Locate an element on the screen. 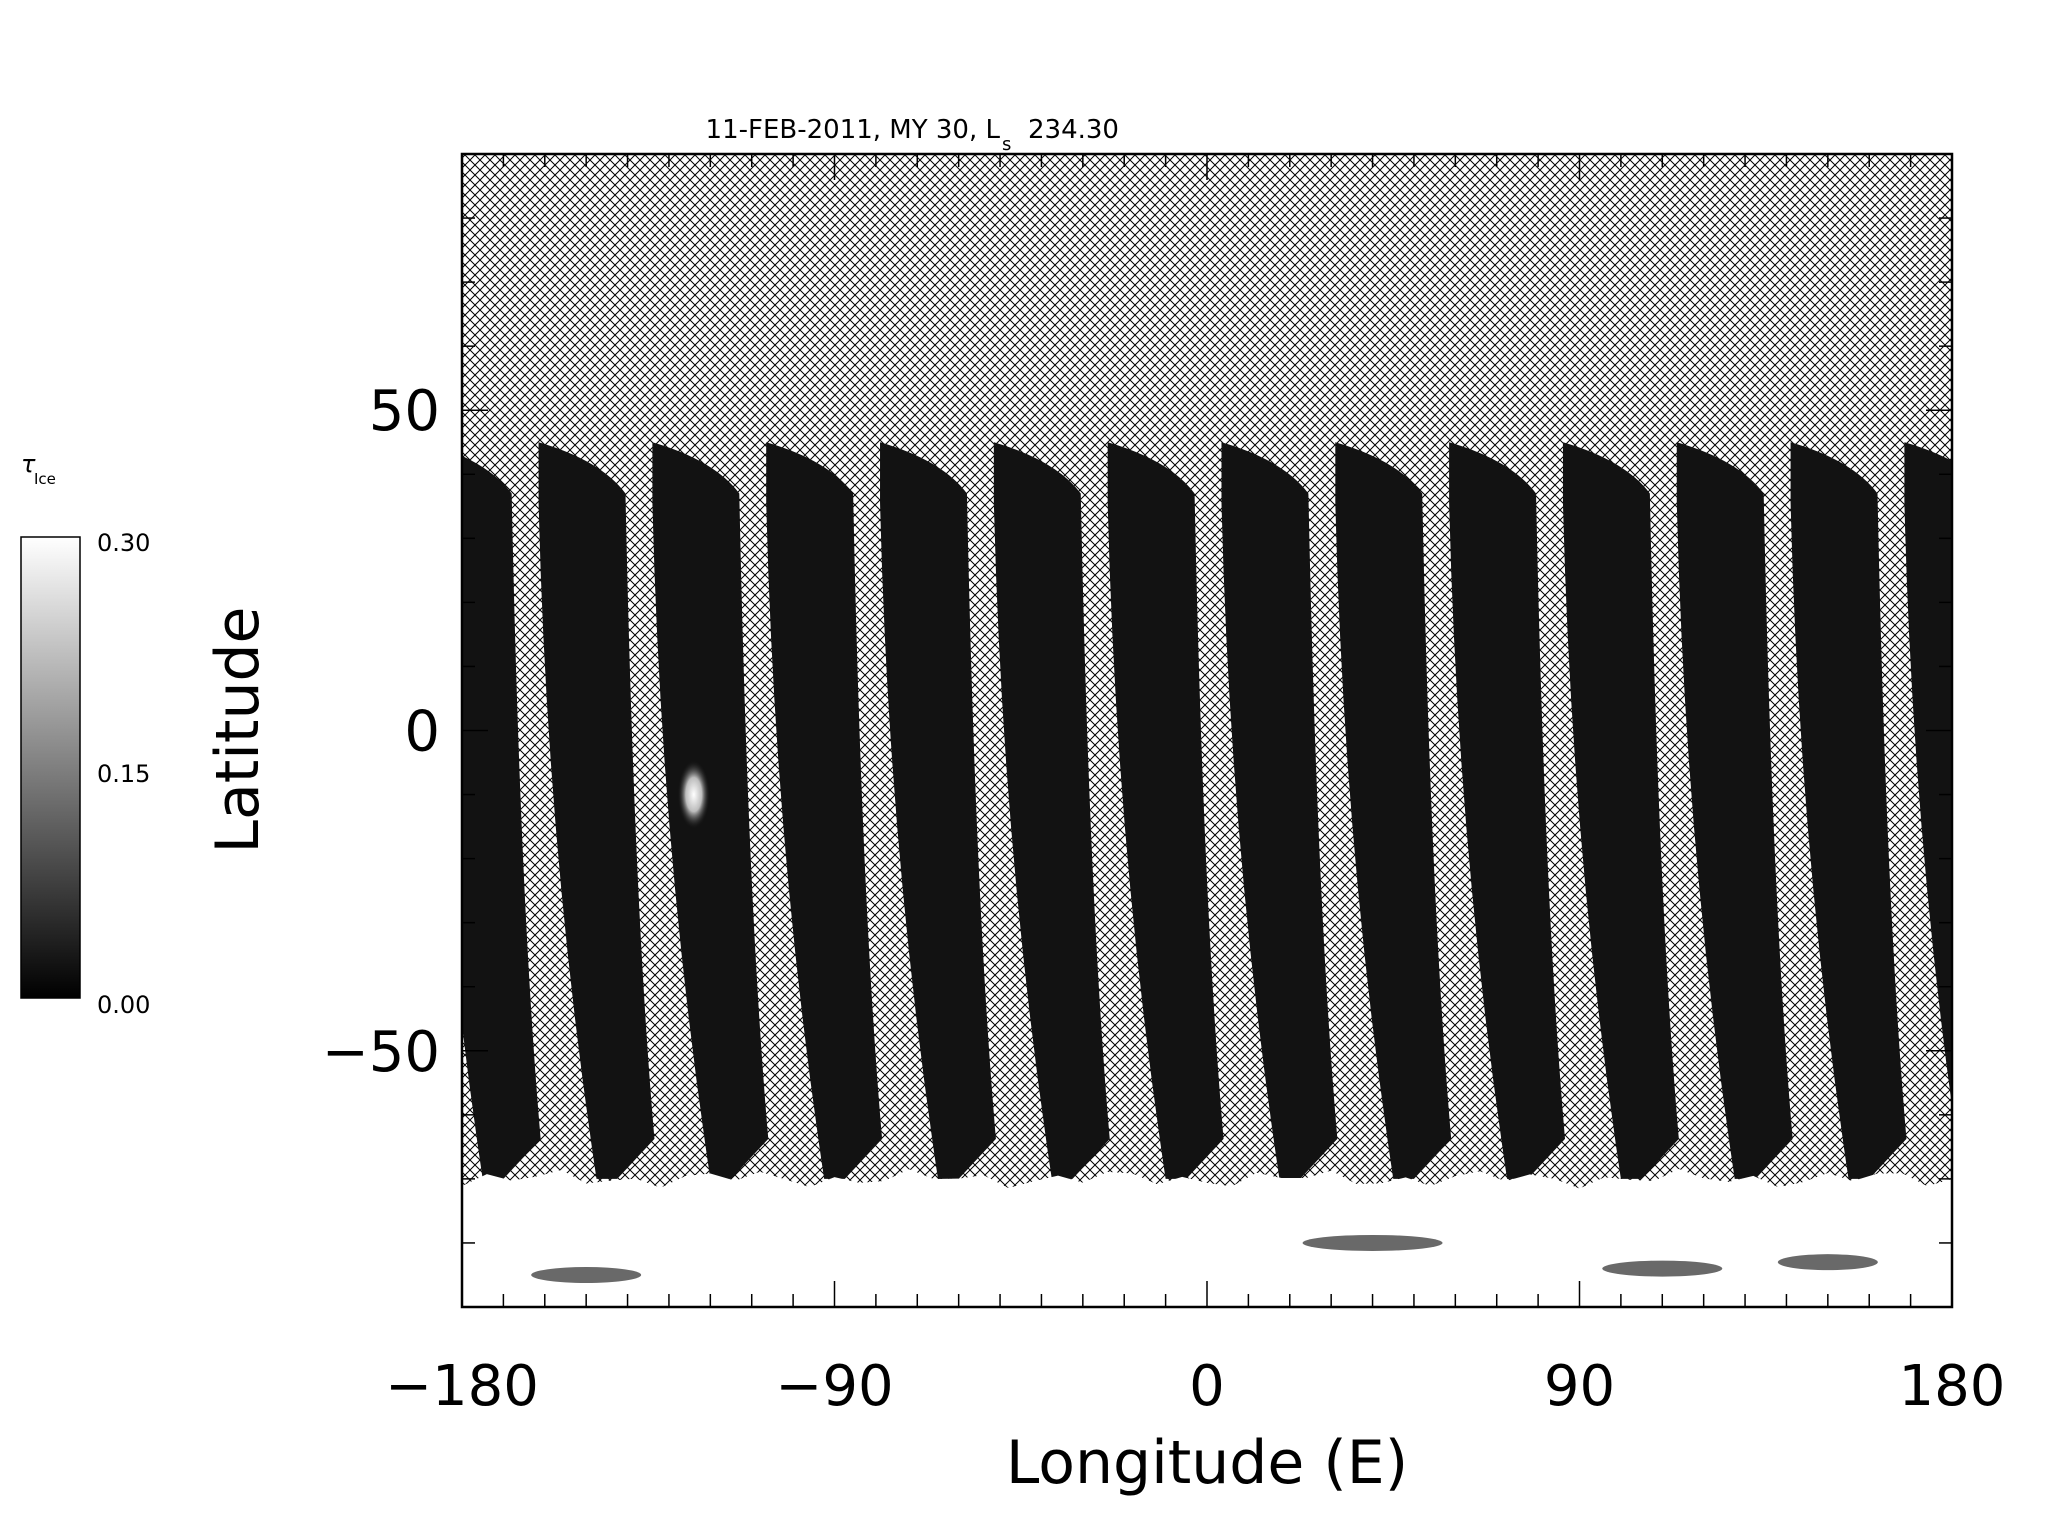  y-tick-label: 0 is located at coordinates (422, 732).